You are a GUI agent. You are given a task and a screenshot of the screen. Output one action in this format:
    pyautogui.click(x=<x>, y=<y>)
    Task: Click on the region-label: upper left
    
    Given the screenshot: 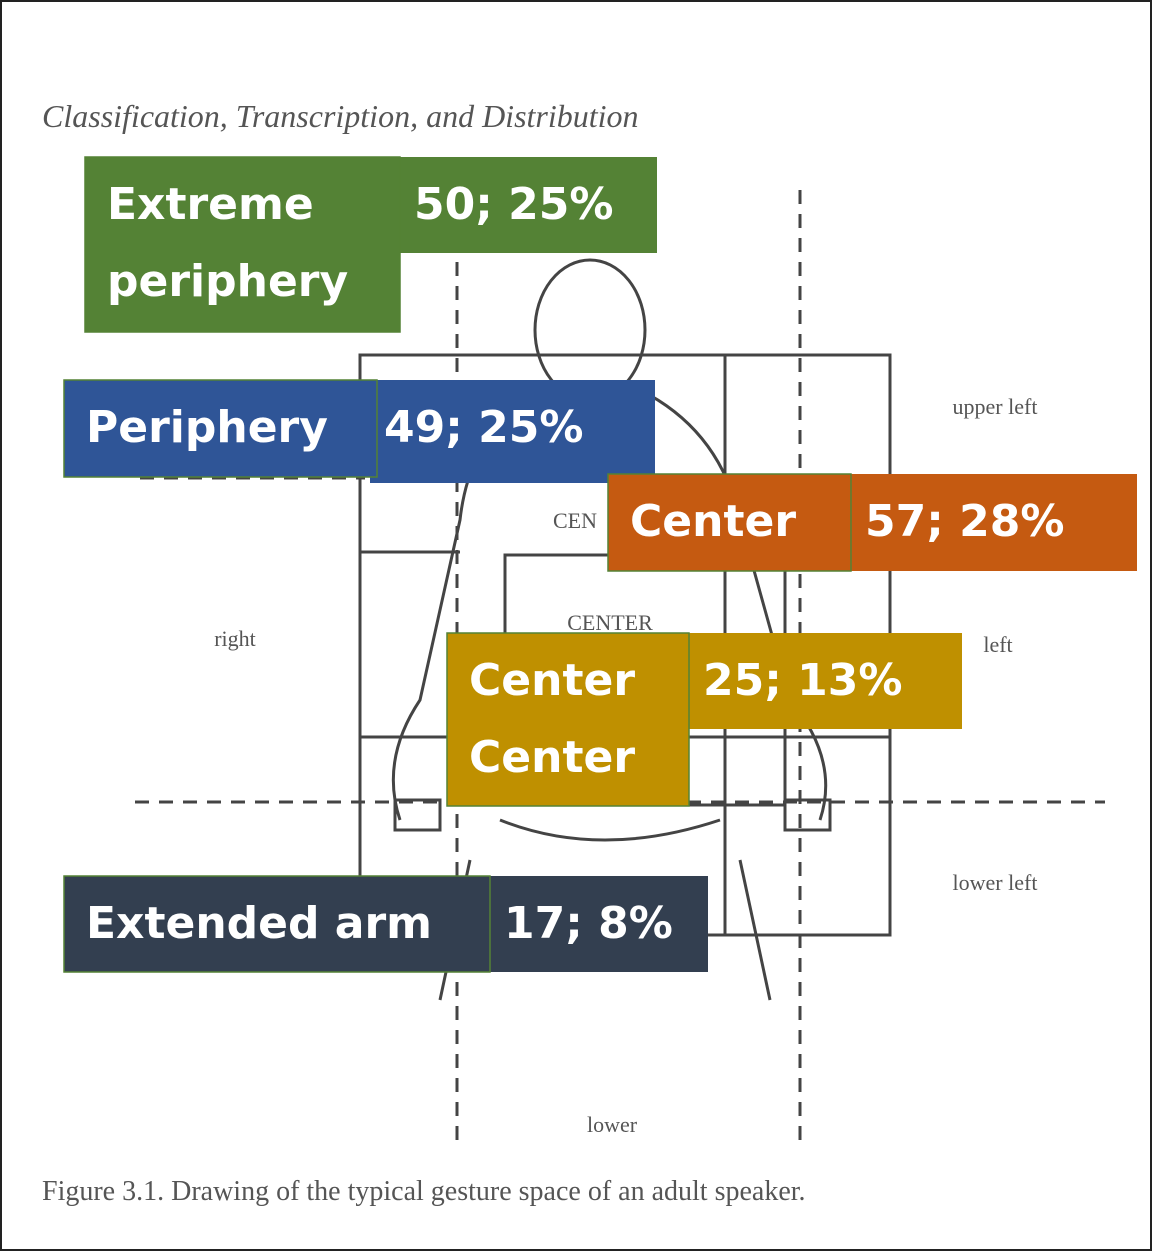 What is the action you would take?
    pyautogui.click(x=995, y=406)
    